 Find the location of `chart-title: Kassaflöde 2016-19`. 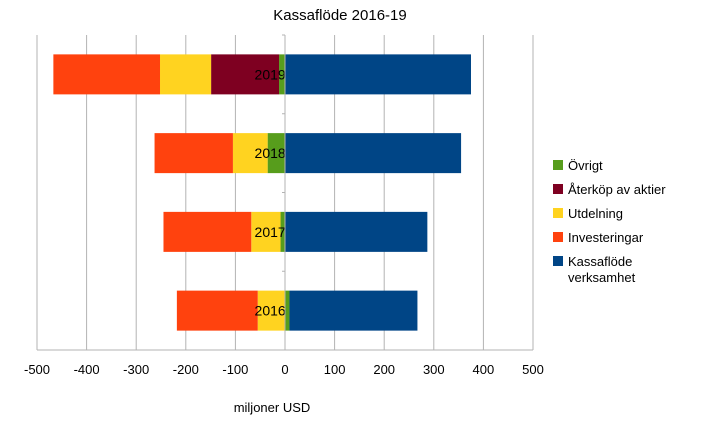

chart-title: Kassaflöde 2016-19 is located at coordinates (339, 15).